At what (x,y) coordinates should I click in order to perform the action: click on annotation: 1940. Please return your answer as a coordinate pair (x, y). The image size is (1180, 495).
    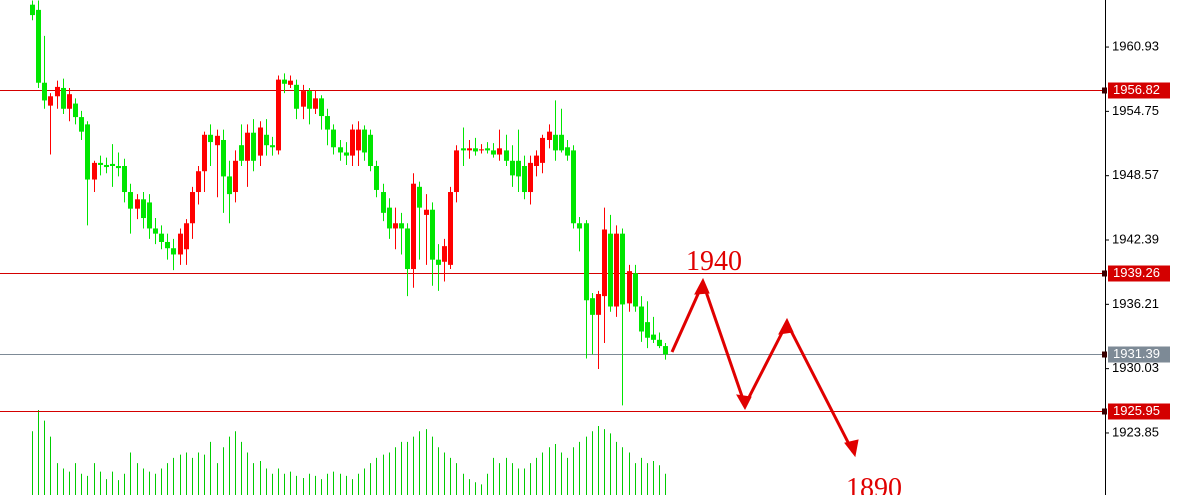
    Looking at the image, I should click on (714, 261).